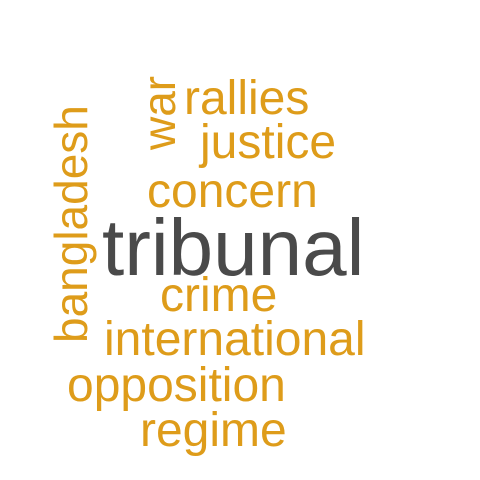  What do you see at coordinates (233, 247) in the screenshot?
I see `word-tribunal: tribunal` at bounding box center [233, 247].